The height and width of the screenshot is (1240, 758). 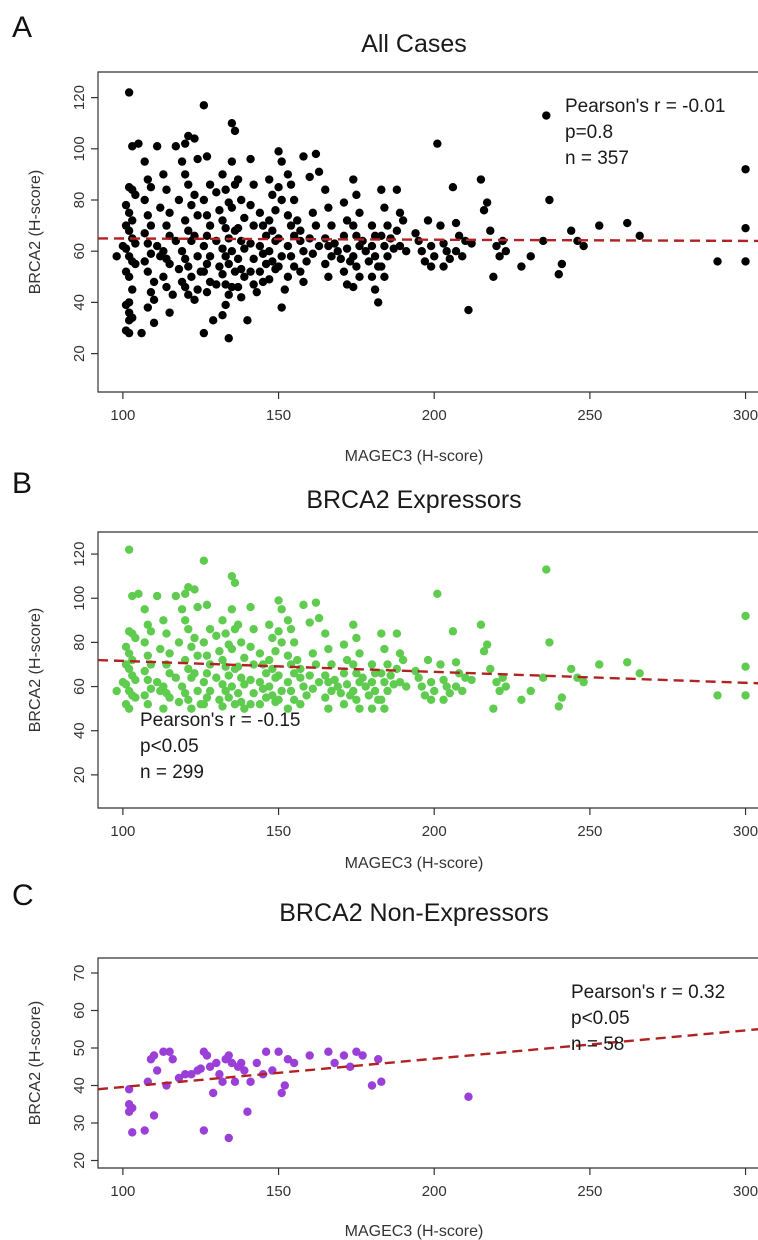 I want to click on stat-annotation: p<0.05, so click(x=169, y=746).